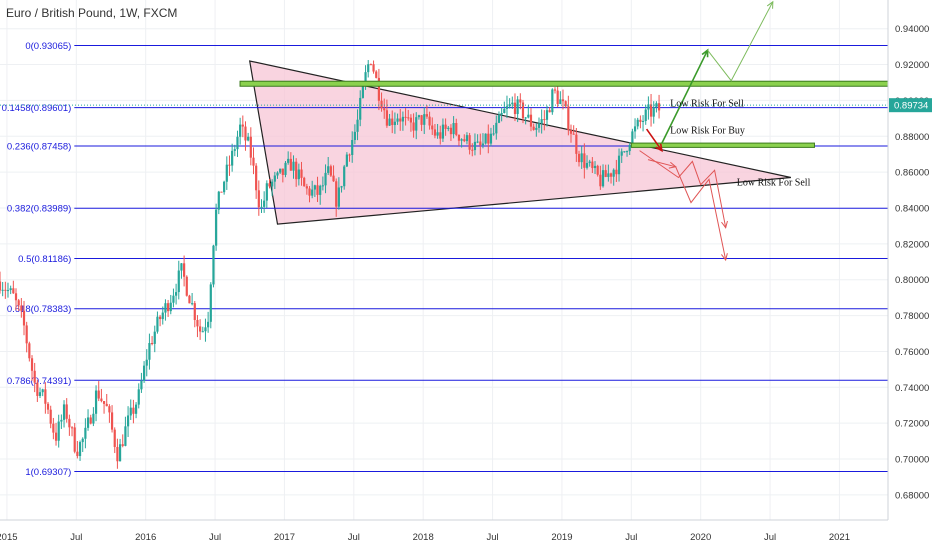 This screenshot has height=555, width=932. Describe the element at coordinates (700, 537) in the screenshot. I see `x-tick-label: 2020` at that location.